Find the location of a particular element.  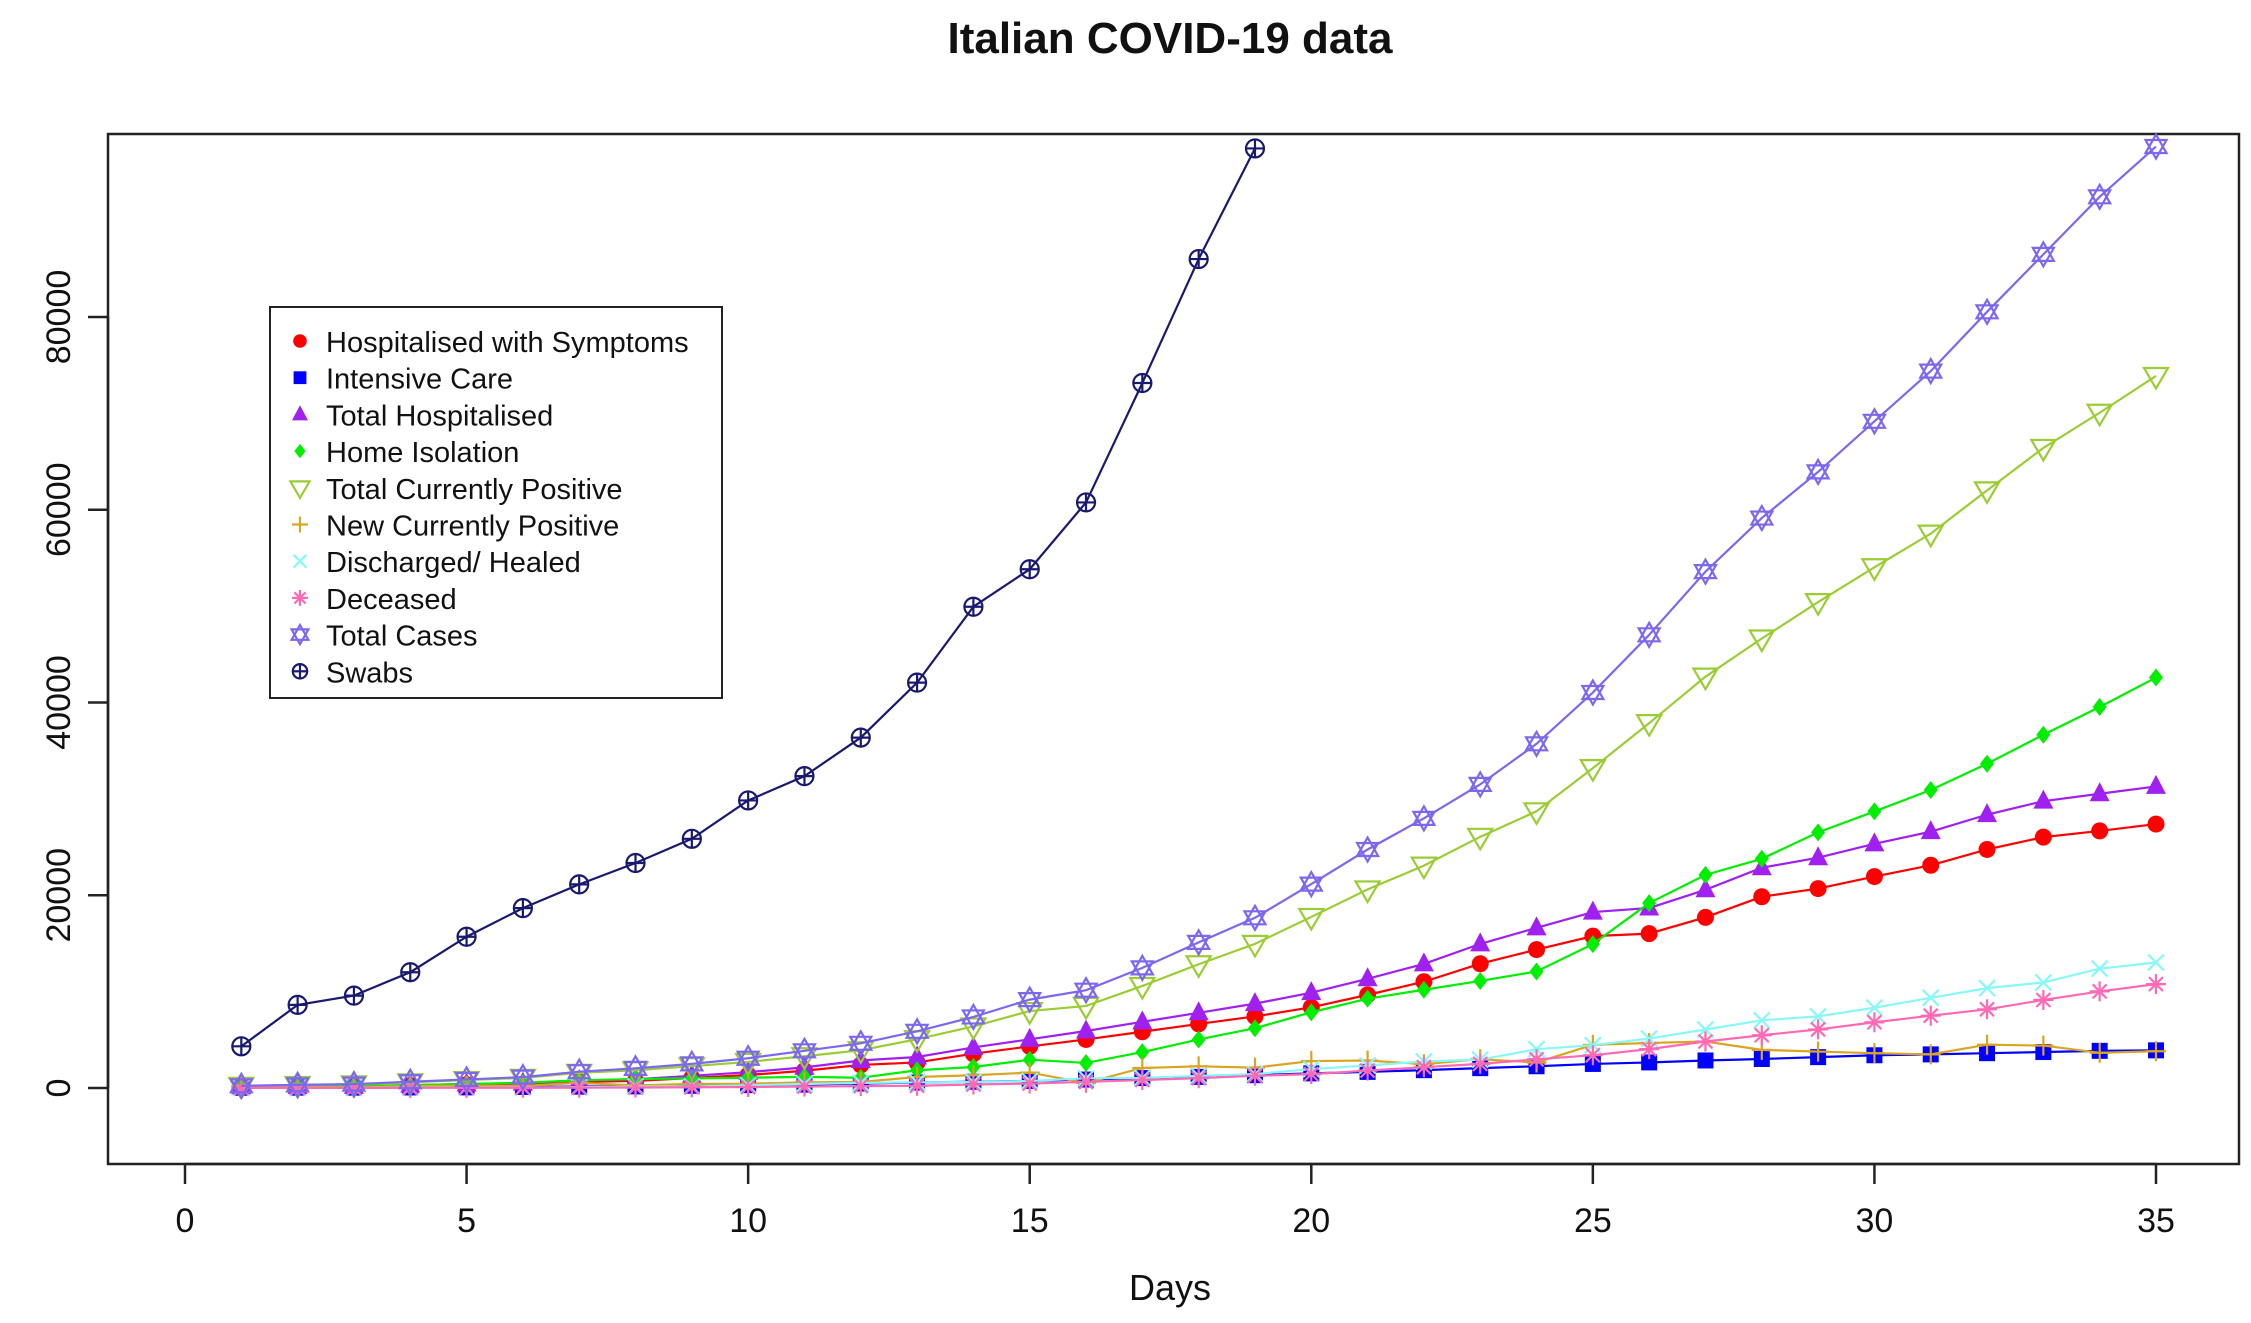

x-tick-label: 35 is located at coordinates (2156, 1221).